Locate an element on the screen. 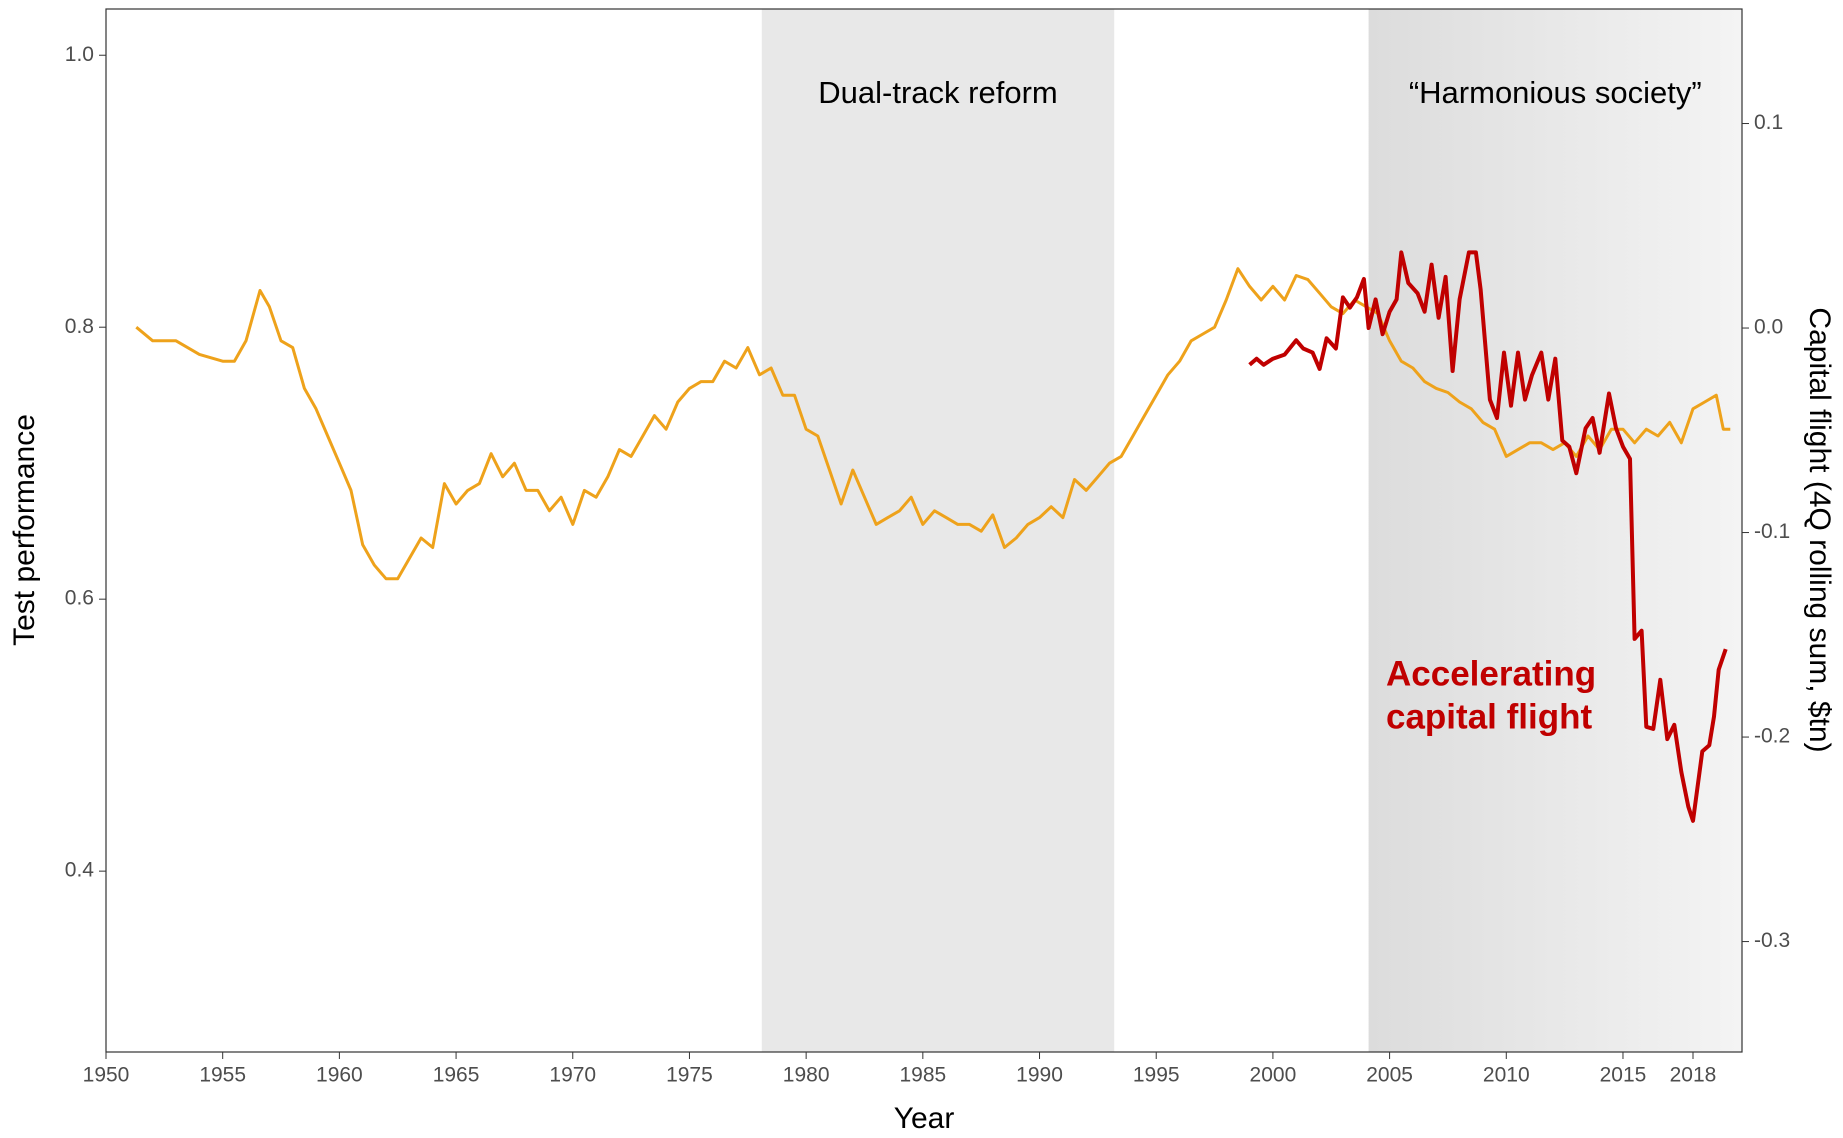 This screenshot has width=1843, height=1138. x-tick-label: 2010 is located at coordinates (1506, 1075).